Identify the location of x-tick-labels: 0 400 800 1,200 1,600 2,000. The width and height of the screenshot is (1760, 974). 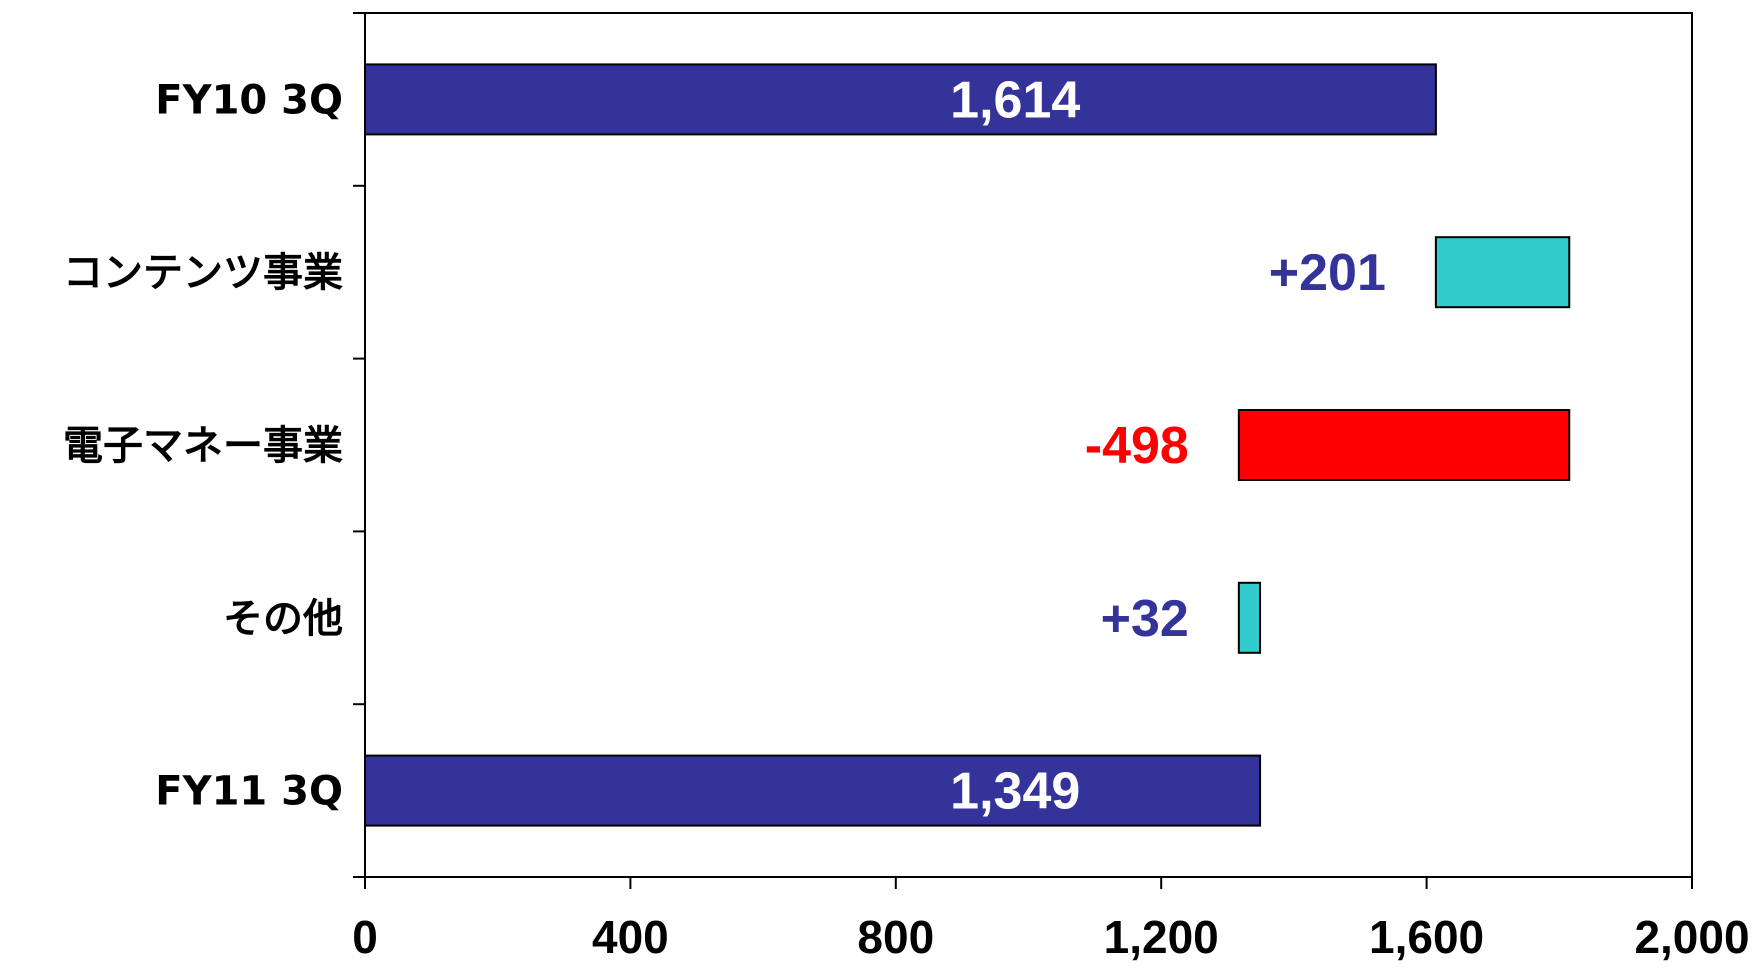
(1050, 937).